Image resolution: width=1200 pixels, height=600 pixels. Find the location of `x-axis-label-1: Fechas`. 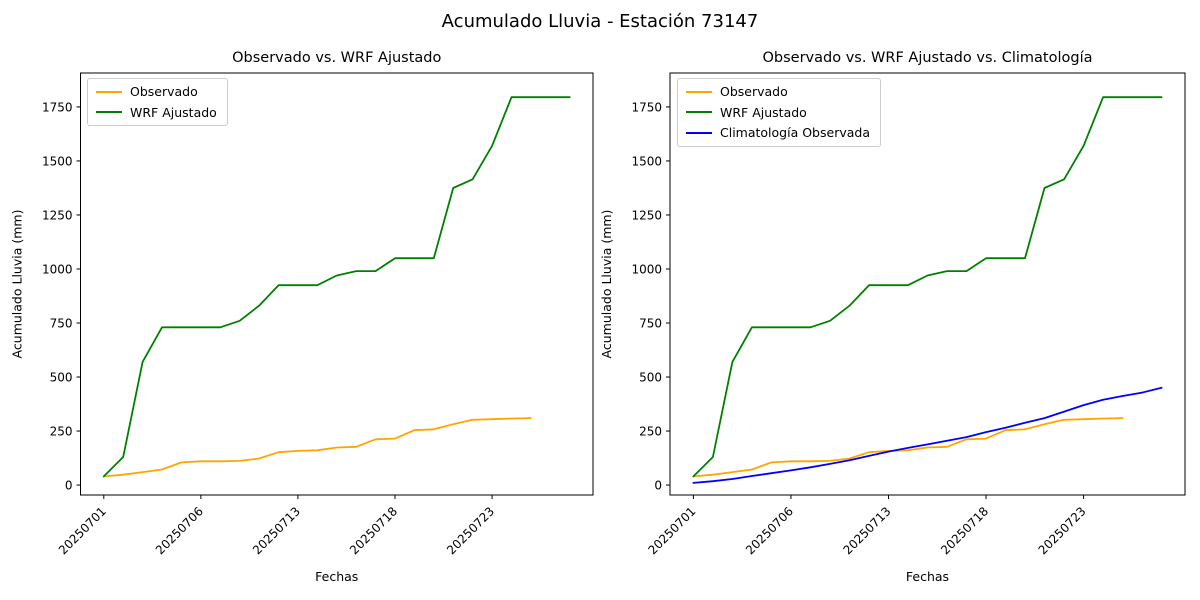

x-axis-label-1: Fechas is located at coordinates (927, 576).